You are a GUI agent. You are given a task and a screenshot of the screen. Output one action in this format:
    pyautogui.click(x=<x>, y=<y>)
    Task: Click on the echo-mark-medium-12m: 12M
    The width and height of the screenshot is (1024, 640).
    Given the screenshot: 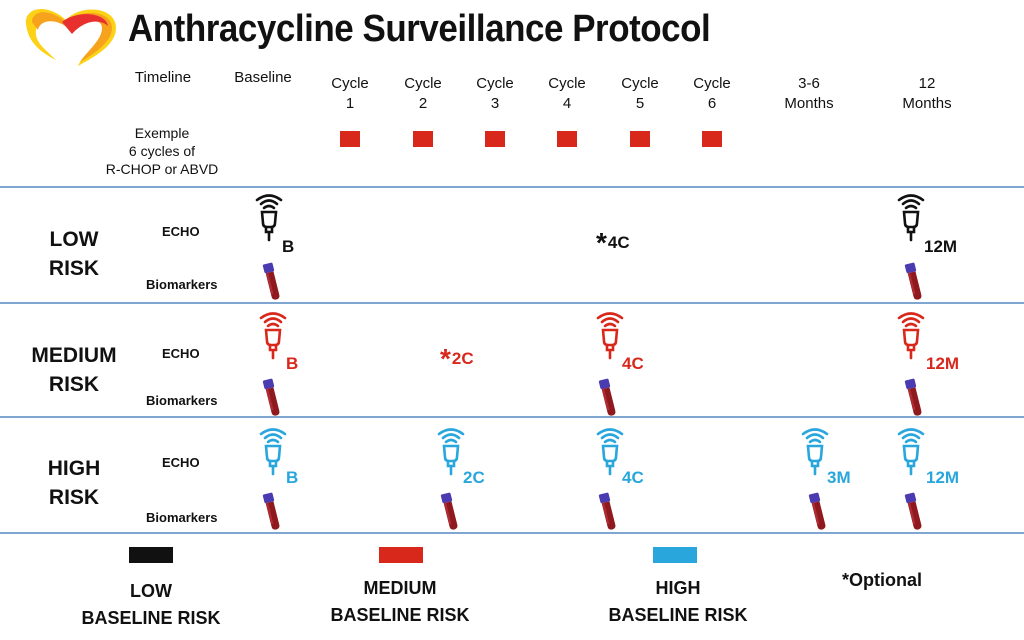 What is the action you would take?
    pyautogui.click(x=943, y=363)
    